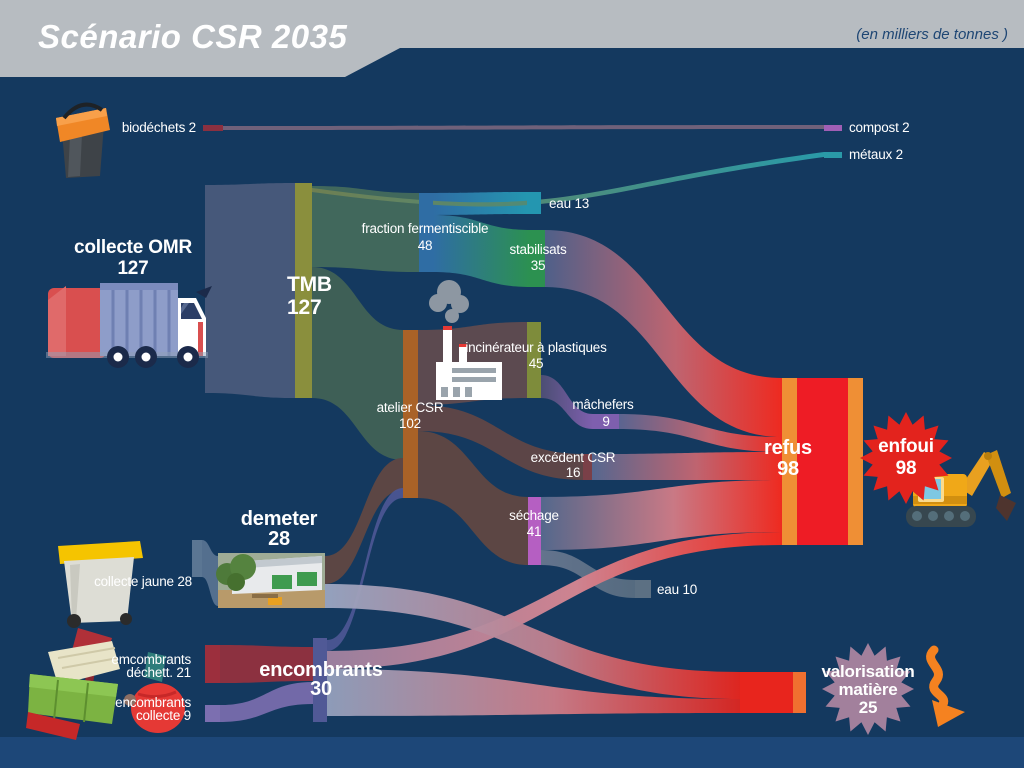 This screenshot has width=1024, height=768. I want to click on node-stabilisats-bar, so click(538, 258).